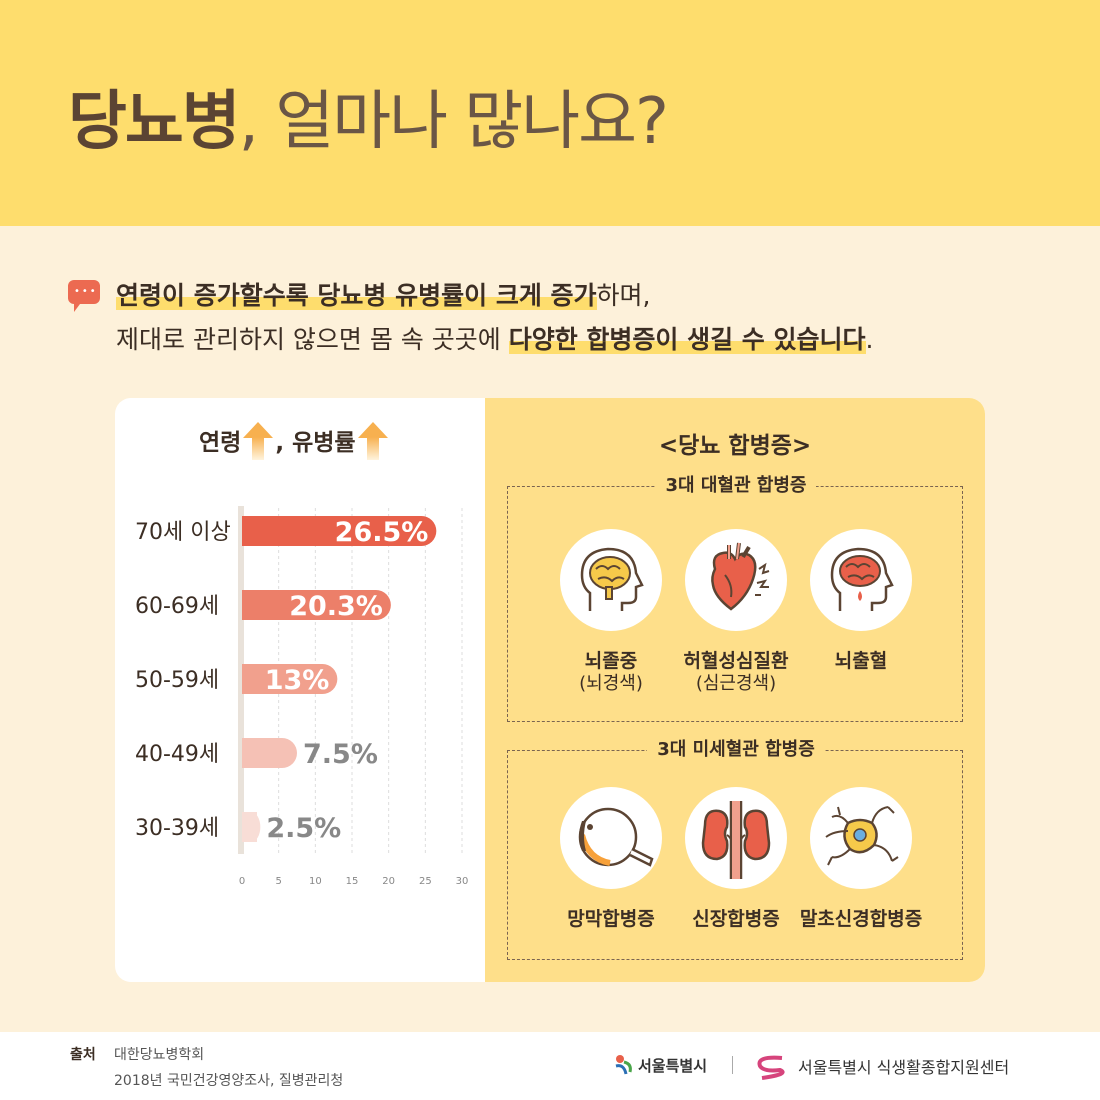 Image resolution: width=1100 pixels, height=1100 pixels. Describe the element at coordinates (312, 339) in the screenshot. I see `intro-start-2: 제대로 관리하지 않으면 몸 속 곳곳에` at that location.